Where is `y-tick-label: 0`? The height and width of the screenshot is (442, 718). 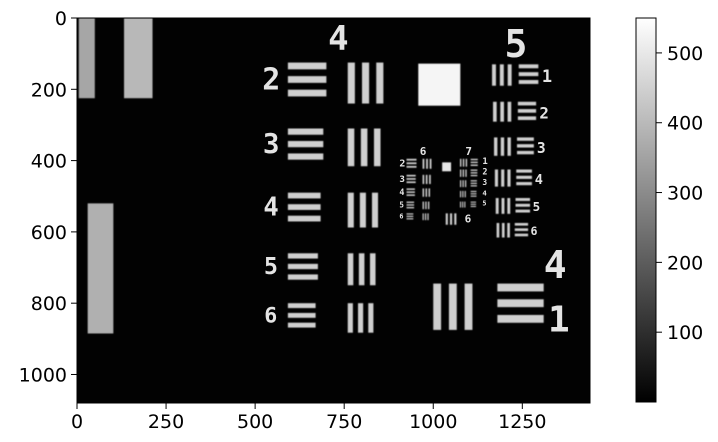 y-tick-label: 0 is located at coordinates (61, 19).